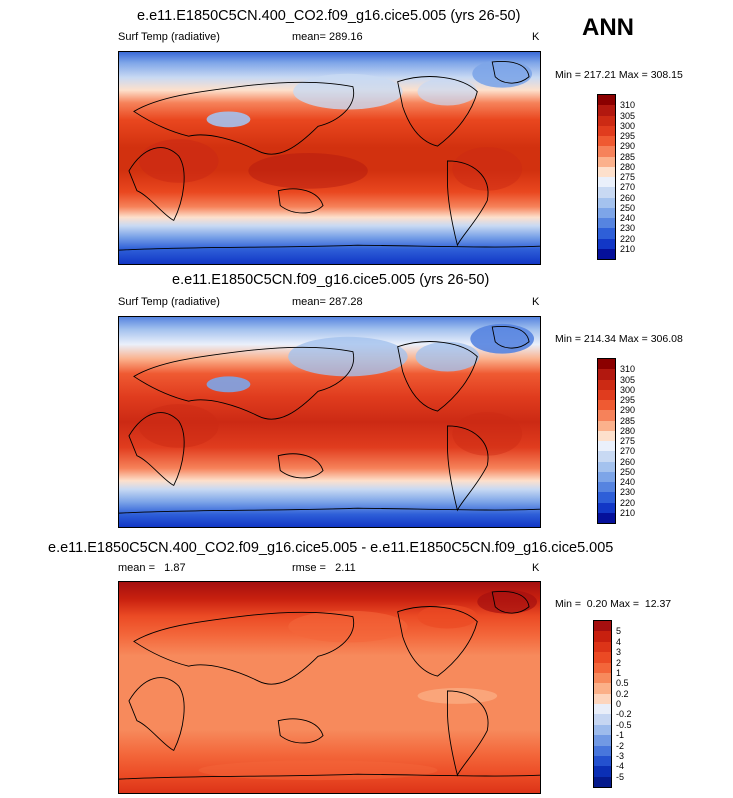  What do you see at coordinates (536, 568) in the screenshot?
I see `panel-3-units-label: K` at bounding box center [536, 568].